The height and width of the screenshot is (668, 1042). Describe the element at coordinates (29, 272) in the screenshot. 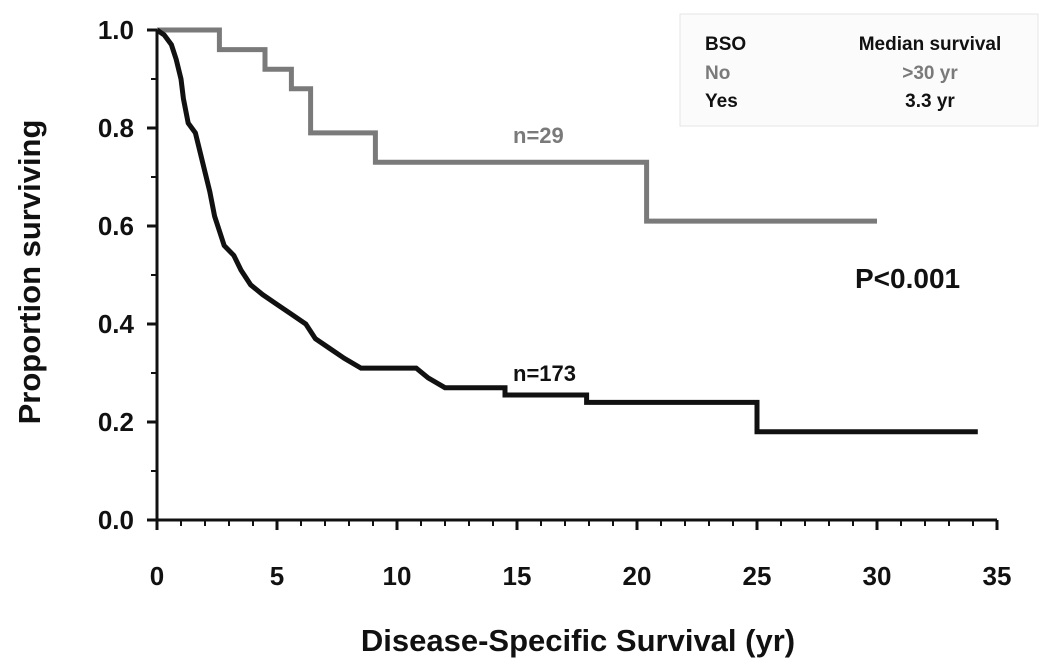

I see `y-axis-title: Proportion surviving` at that location.